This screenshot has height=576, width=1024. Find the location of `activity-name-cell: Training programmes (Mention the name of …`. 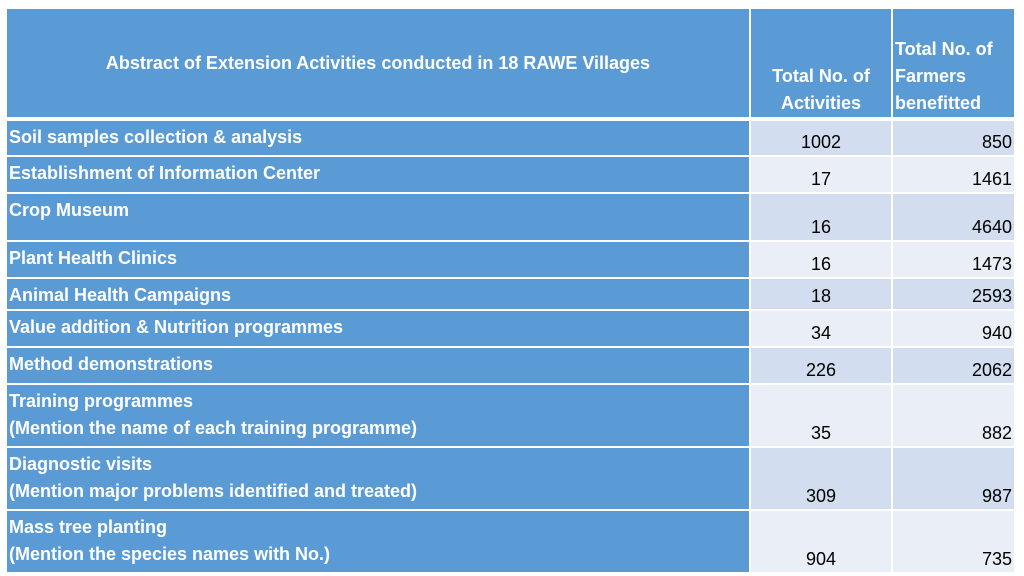

activity-name-cell: Training programmes (Mention the name of … is located at coordinates (378, 415).